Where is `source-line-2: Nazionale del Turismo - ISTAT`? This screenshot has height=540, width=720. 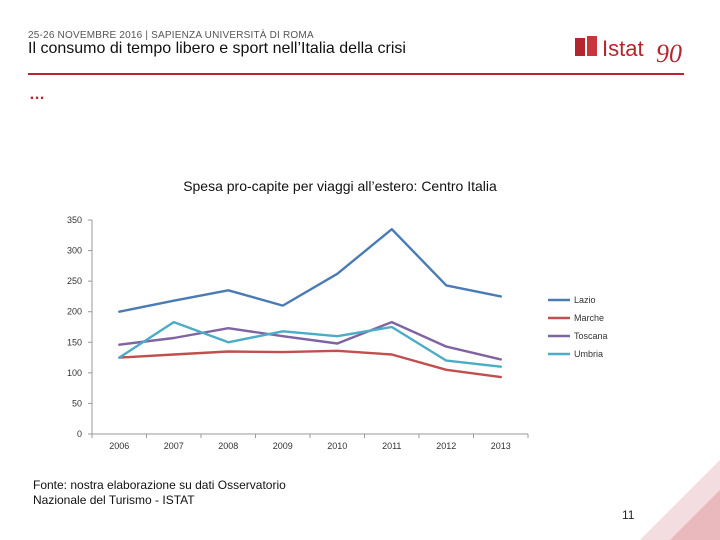 source-line-2: Nazionale del Turismo - ISTAT is located at coordinates (114, 500).